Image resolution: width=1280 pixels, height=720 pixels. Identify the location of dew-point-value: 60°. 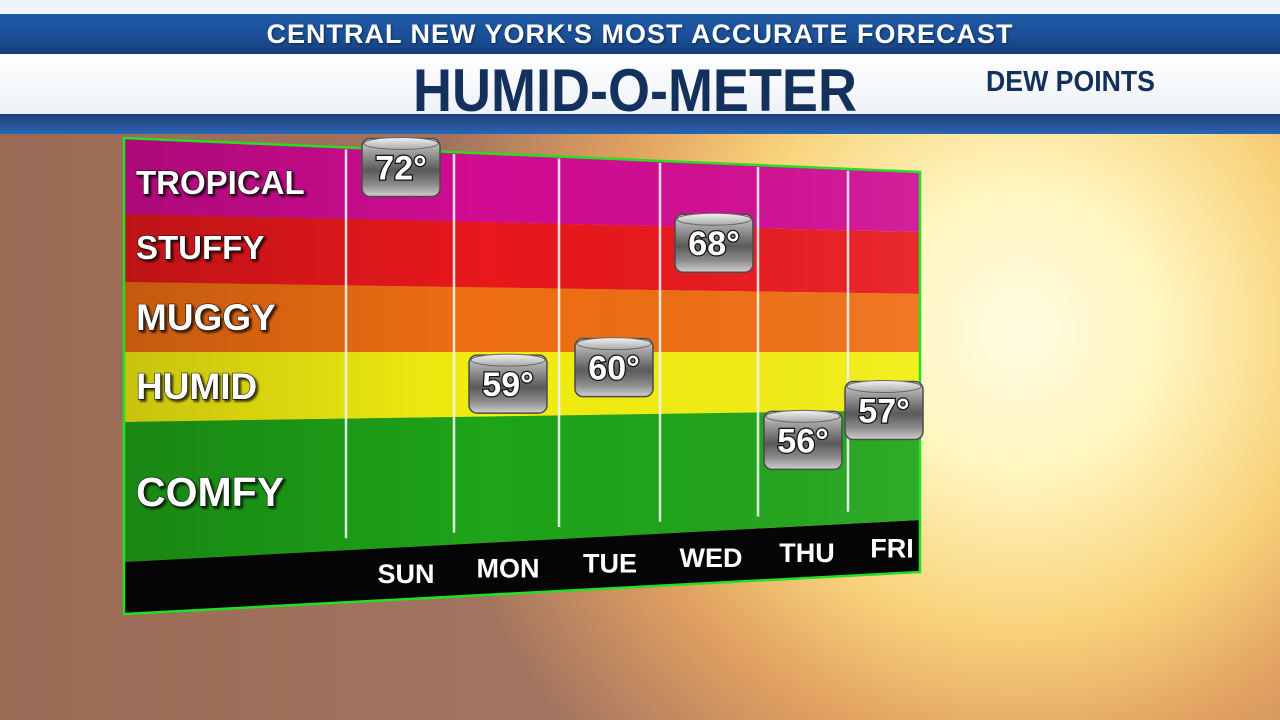
(613, 369).